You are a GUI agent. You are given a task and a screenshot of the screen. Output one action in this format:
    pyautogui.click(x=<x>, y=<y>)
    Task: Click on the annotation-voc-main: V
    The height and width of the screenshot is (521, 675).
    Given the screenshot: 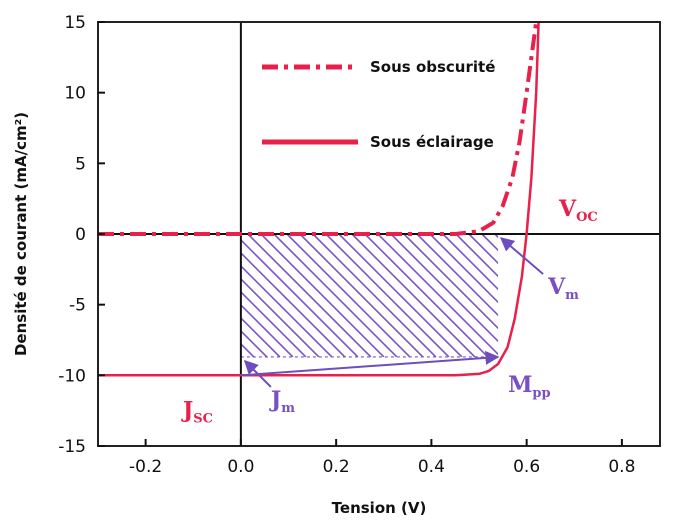 What is the action you would take?
    pyautogui.click(x=567, y=209)
    